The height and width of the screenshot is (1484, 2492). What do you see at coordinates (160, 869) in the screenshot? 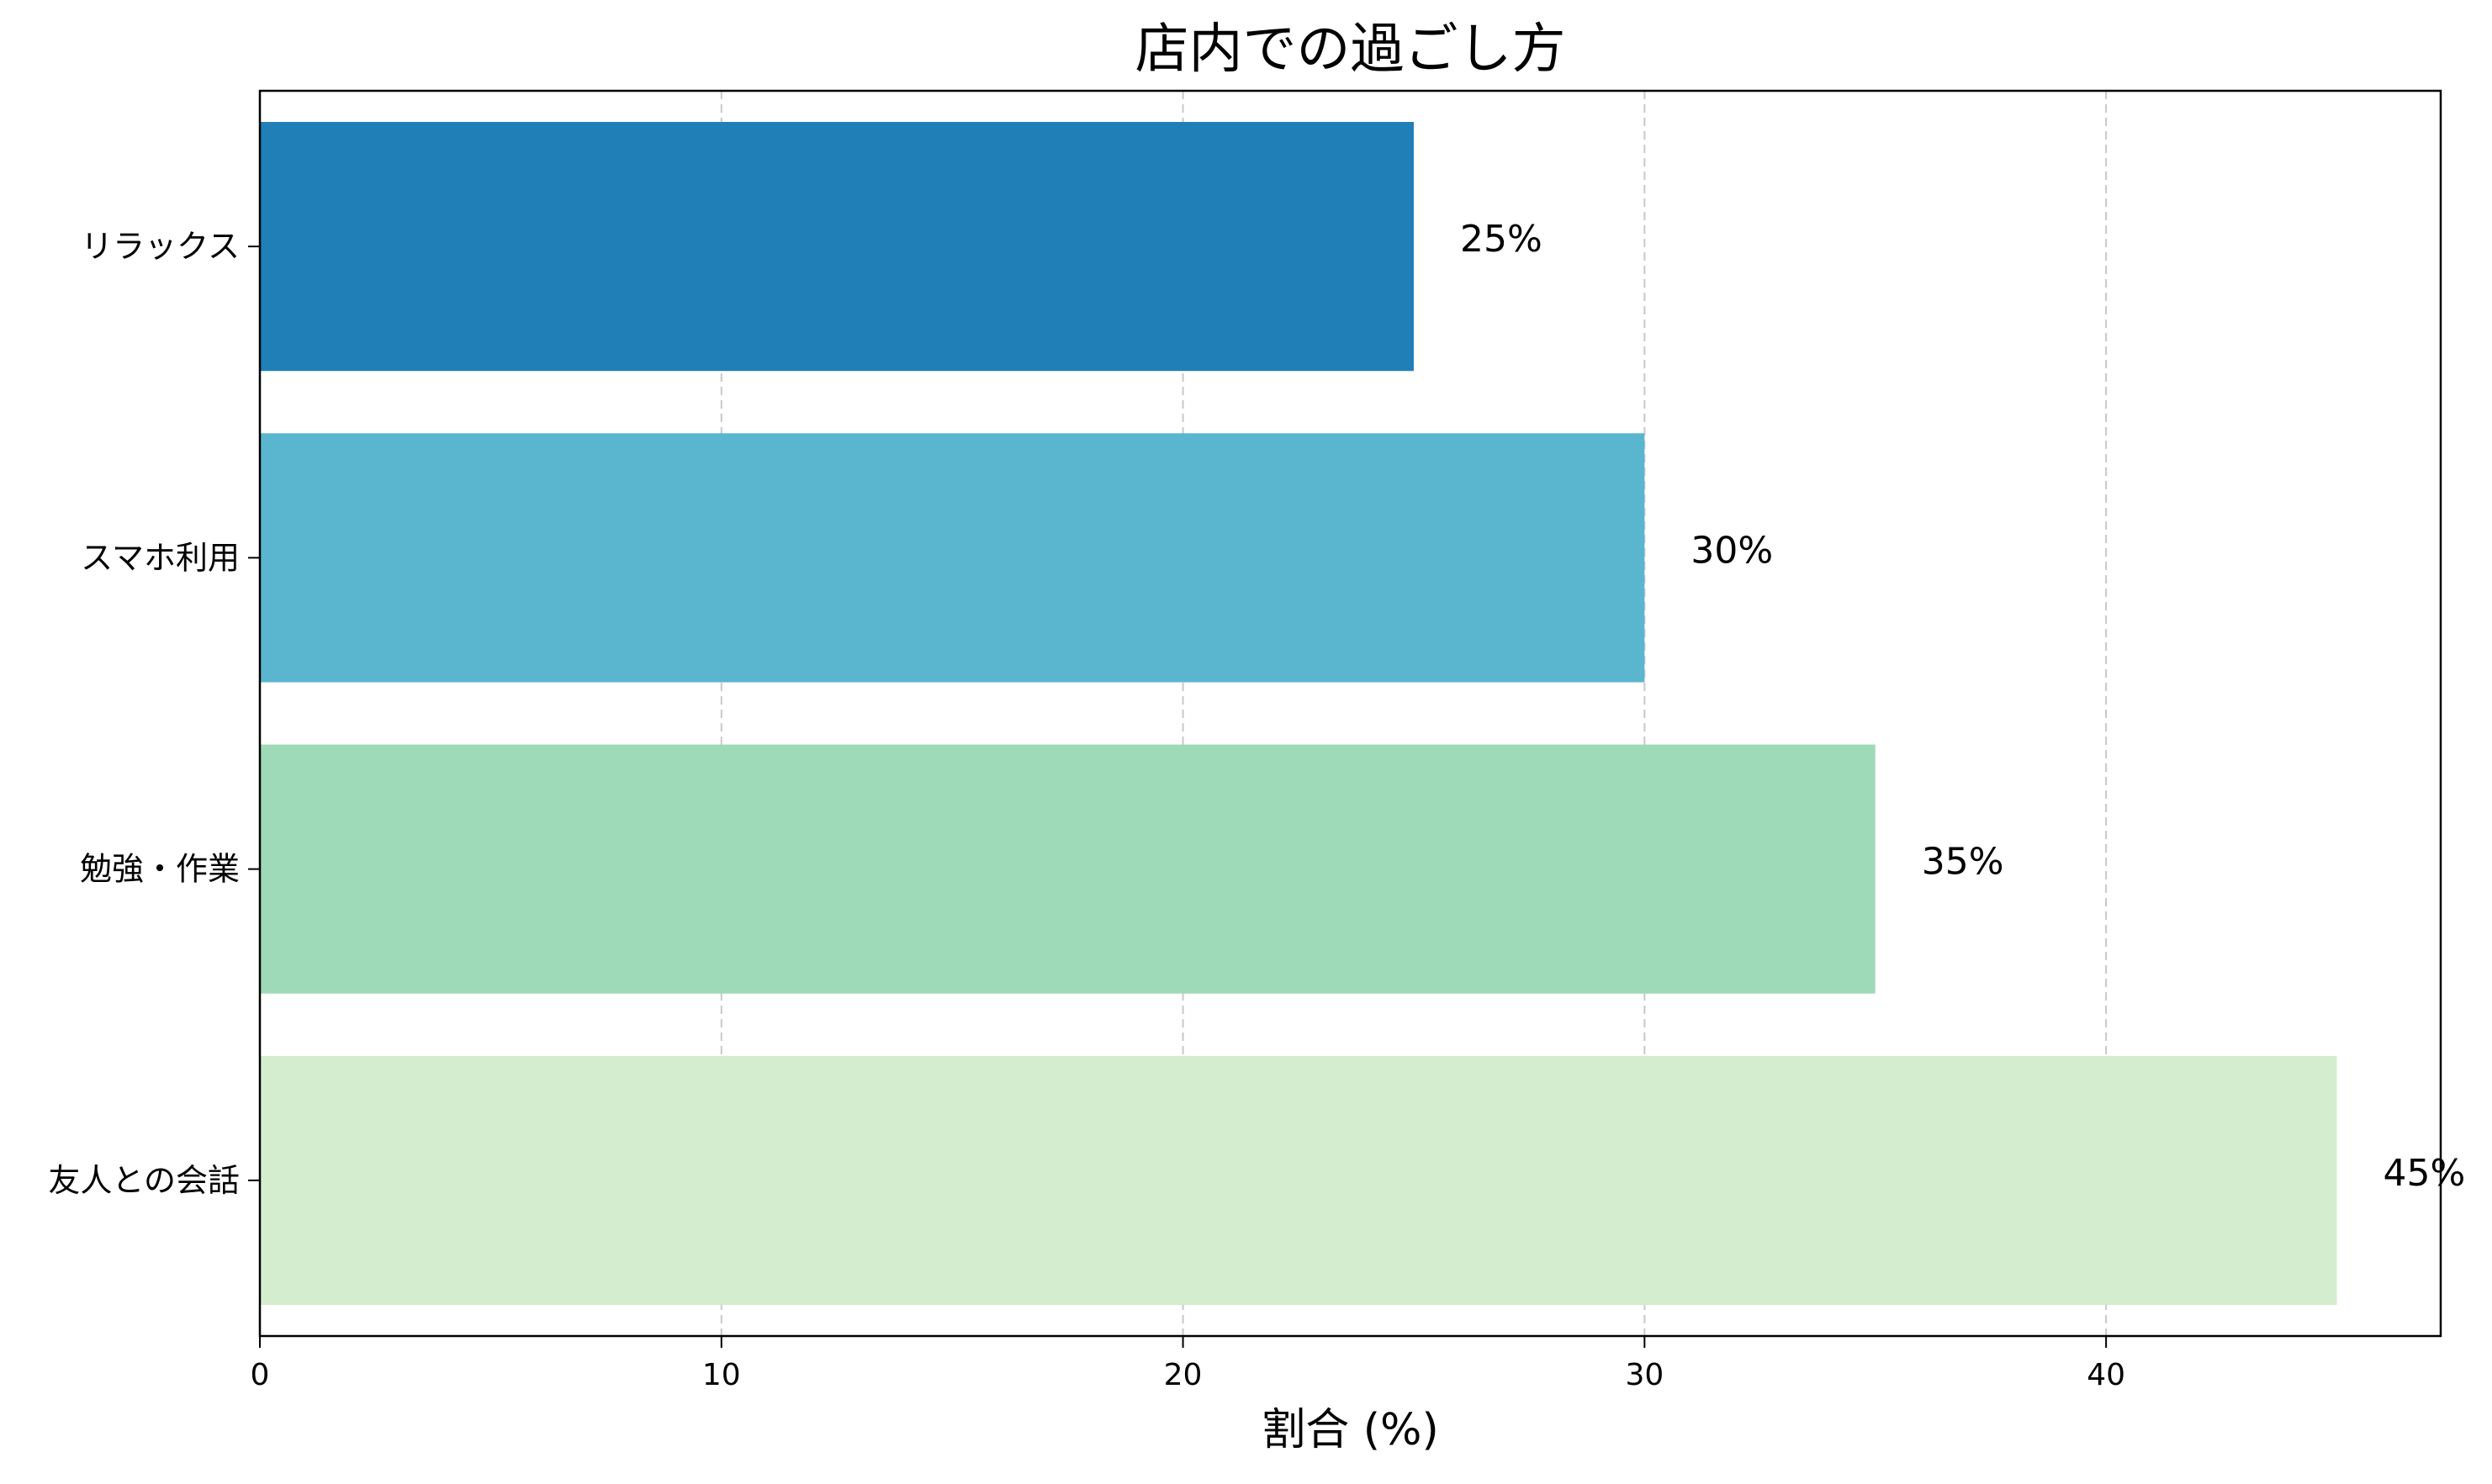
I see `y-tick-label: 勉強・作業` at bounding box center [160, 869].